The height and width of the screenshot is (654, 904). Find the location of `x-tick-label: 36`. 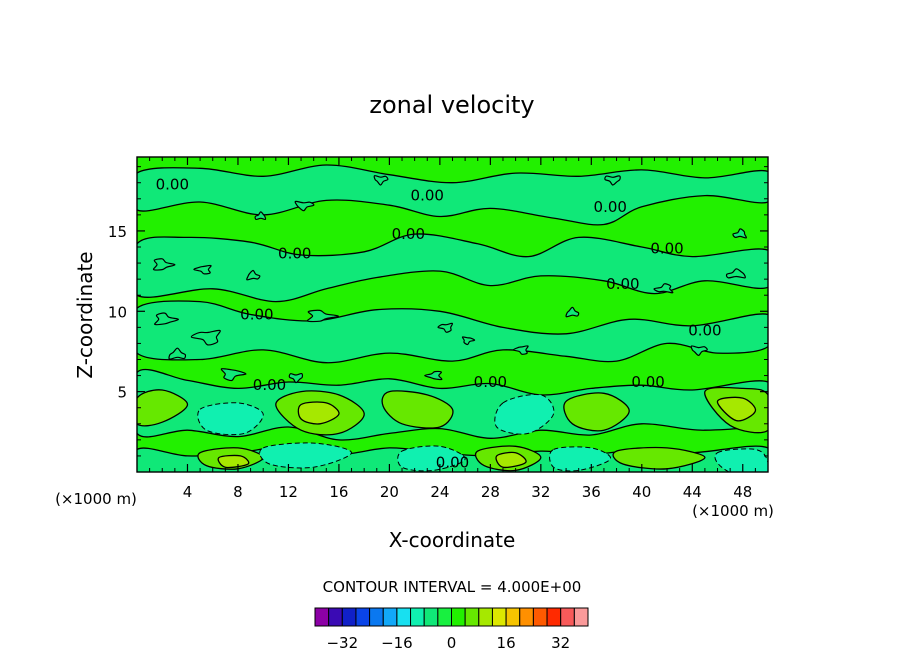

x-tick-label: 36 is located at coordinates (591, 492).